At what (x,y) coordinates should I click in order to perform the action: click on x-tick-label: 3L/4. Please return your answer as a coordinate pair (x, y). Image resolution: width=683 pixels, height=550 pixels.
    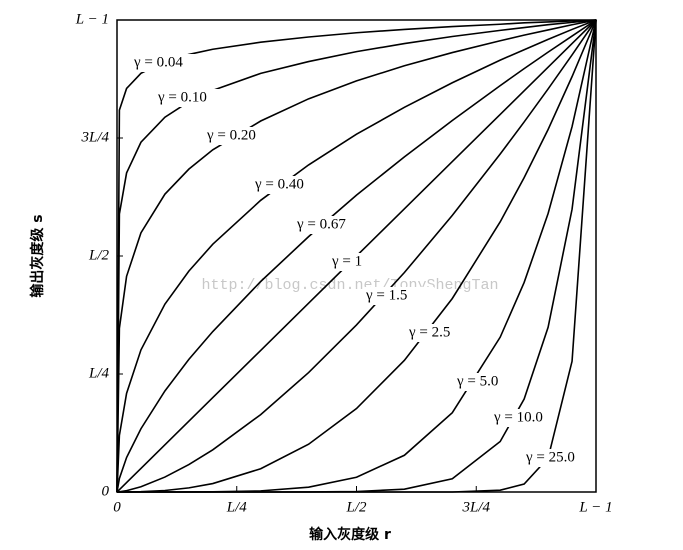
    Looking at the image, I should click on (475, 507).